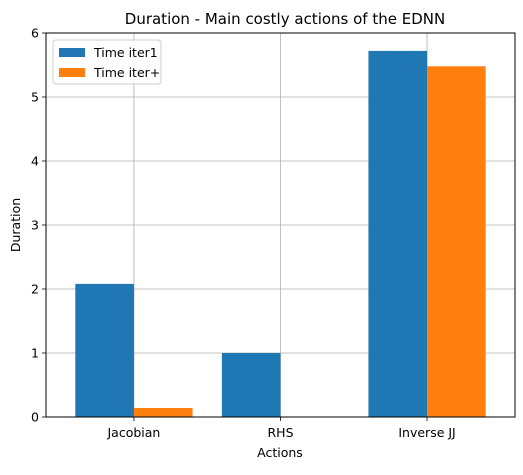  Describe the element at coordinates (35, 225) in the screenshot. I see `y-tick-label: 3` at that location.